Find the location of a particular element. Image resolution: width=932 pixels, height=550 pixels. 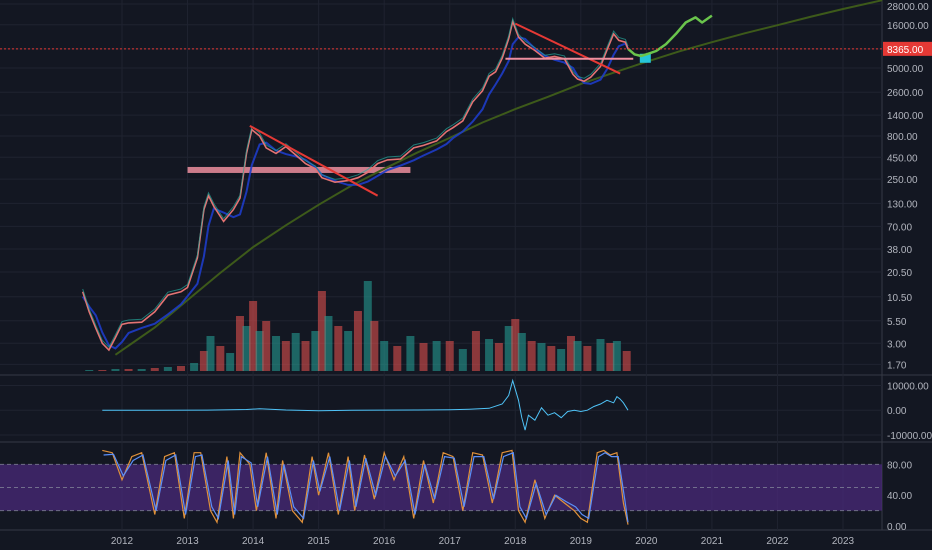

momentum-axis-label: 10000.00 is located at coordinates (908, 386).